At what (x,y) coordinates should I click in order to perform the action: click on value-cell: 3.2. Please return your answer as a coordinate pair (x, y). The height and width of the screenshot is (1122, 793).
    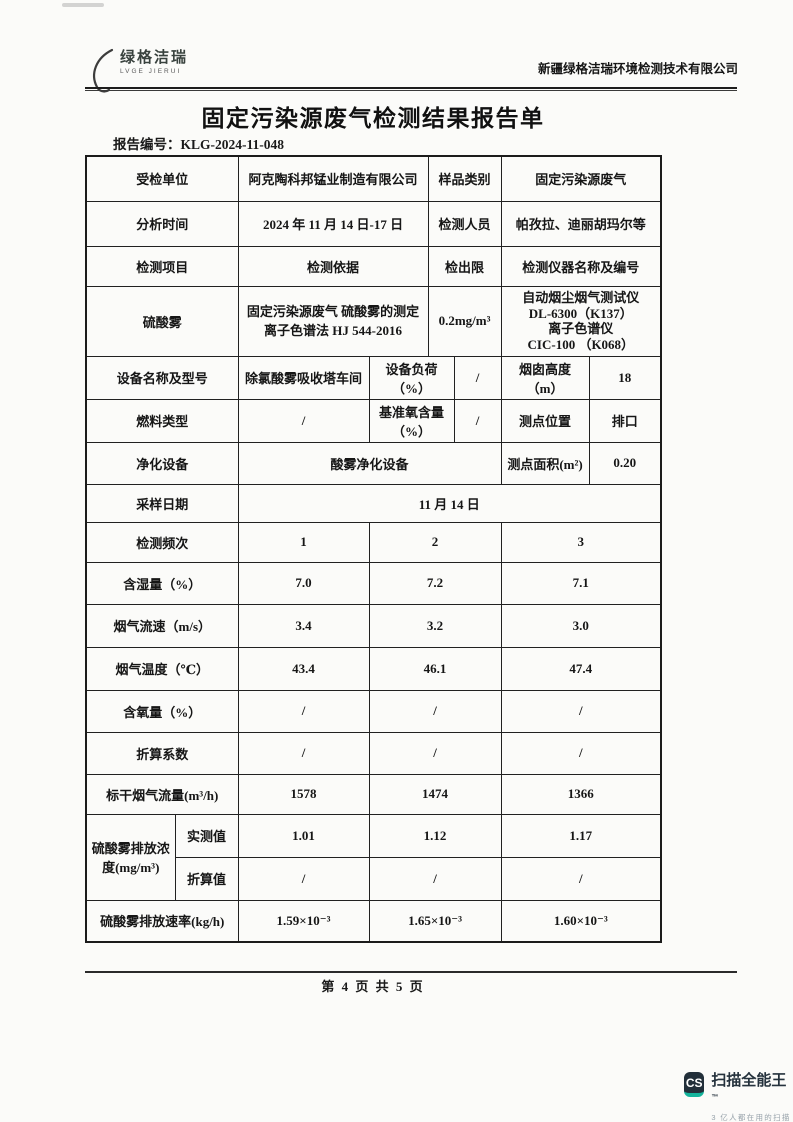
    Looking at the image, I should click on (435, 625).